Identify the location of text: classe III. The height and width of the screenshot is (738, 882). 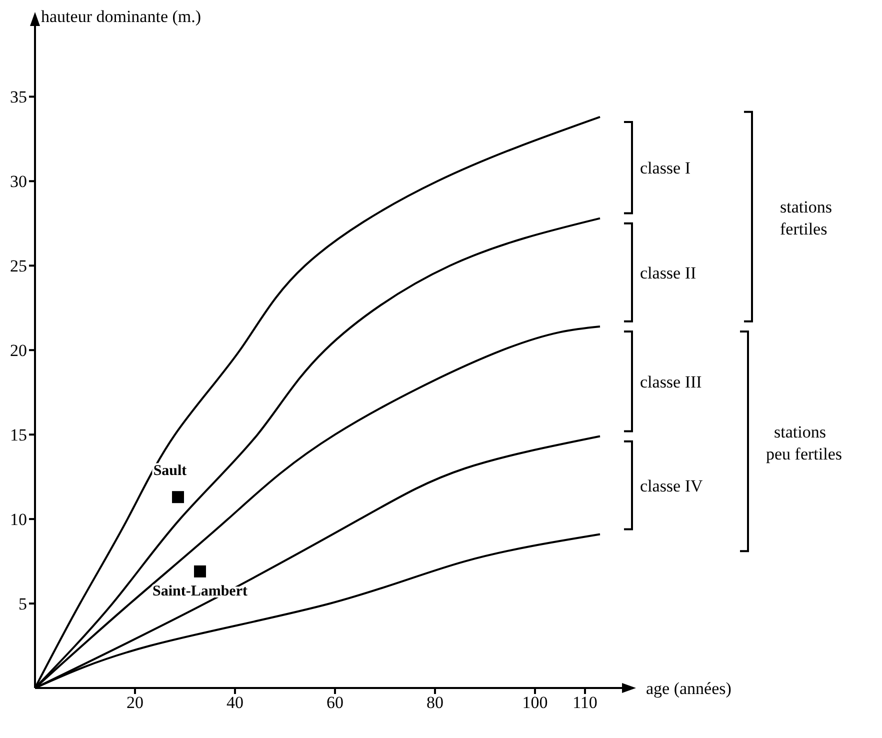
(671, 382).